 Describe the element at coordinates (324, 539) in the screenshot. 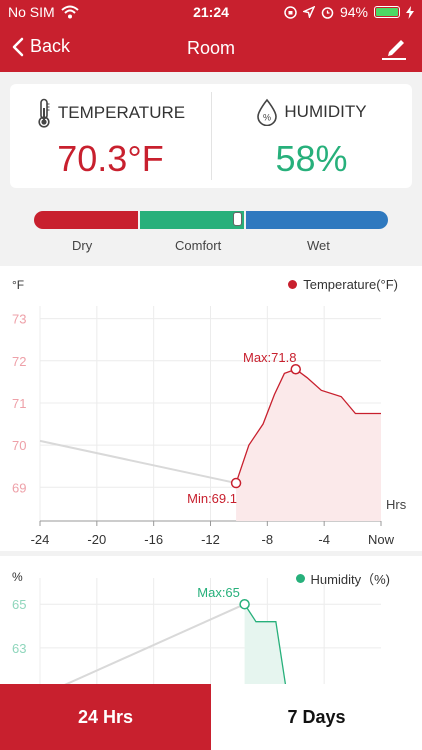

I see `x-tick-label: -4` at that location.